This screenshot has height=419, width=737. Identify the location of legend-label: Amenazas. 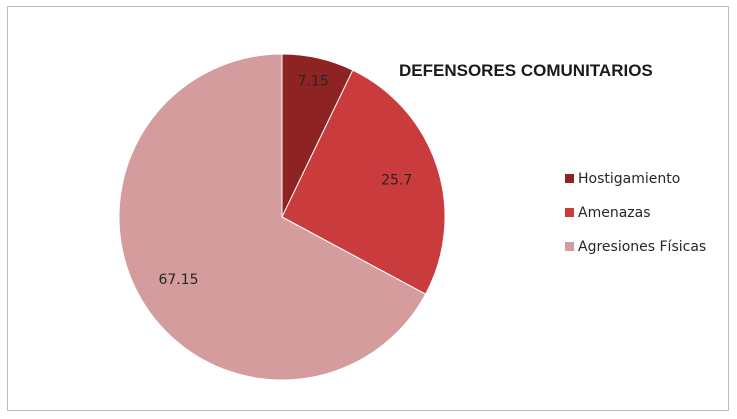
(614, 213).